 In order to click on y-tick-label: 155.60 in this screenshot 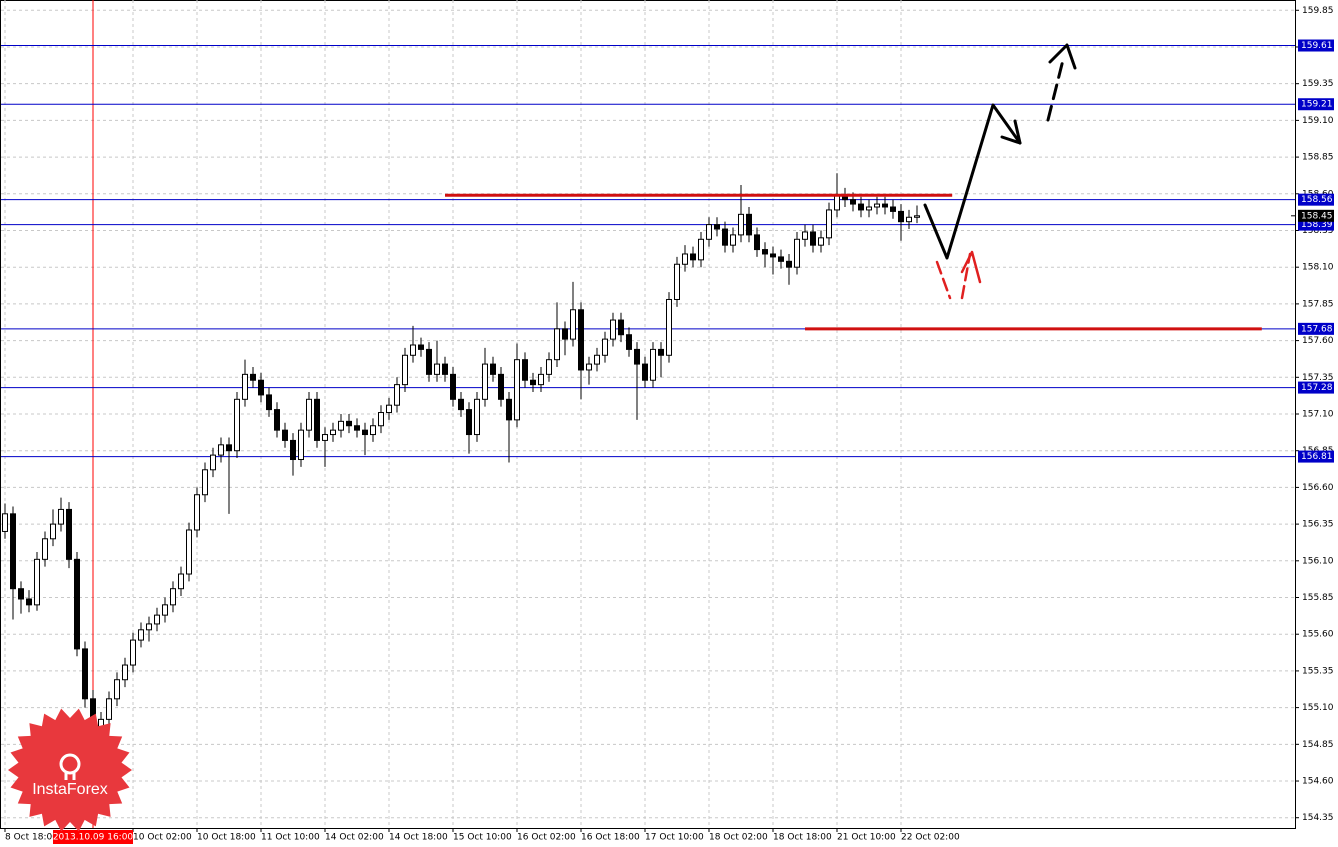, I will do `click(1318, 635)`.